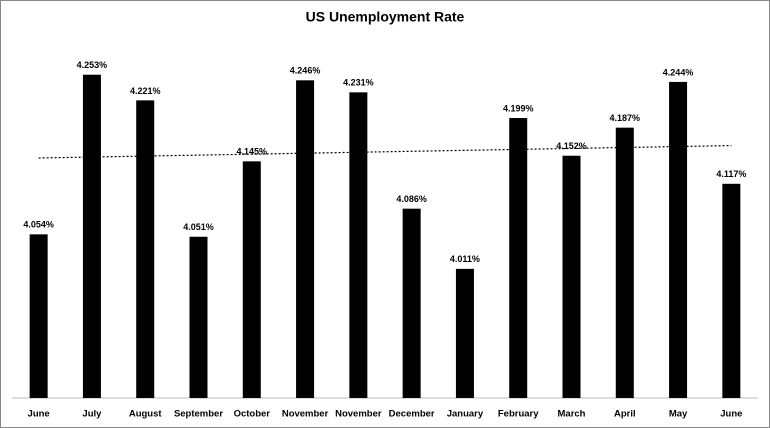 Image resolution: width=770 pixels, height=428 pixels. Describe the element at coordinates (625, 414) in the screenshot. I see `x-tick-label: April` at that location.